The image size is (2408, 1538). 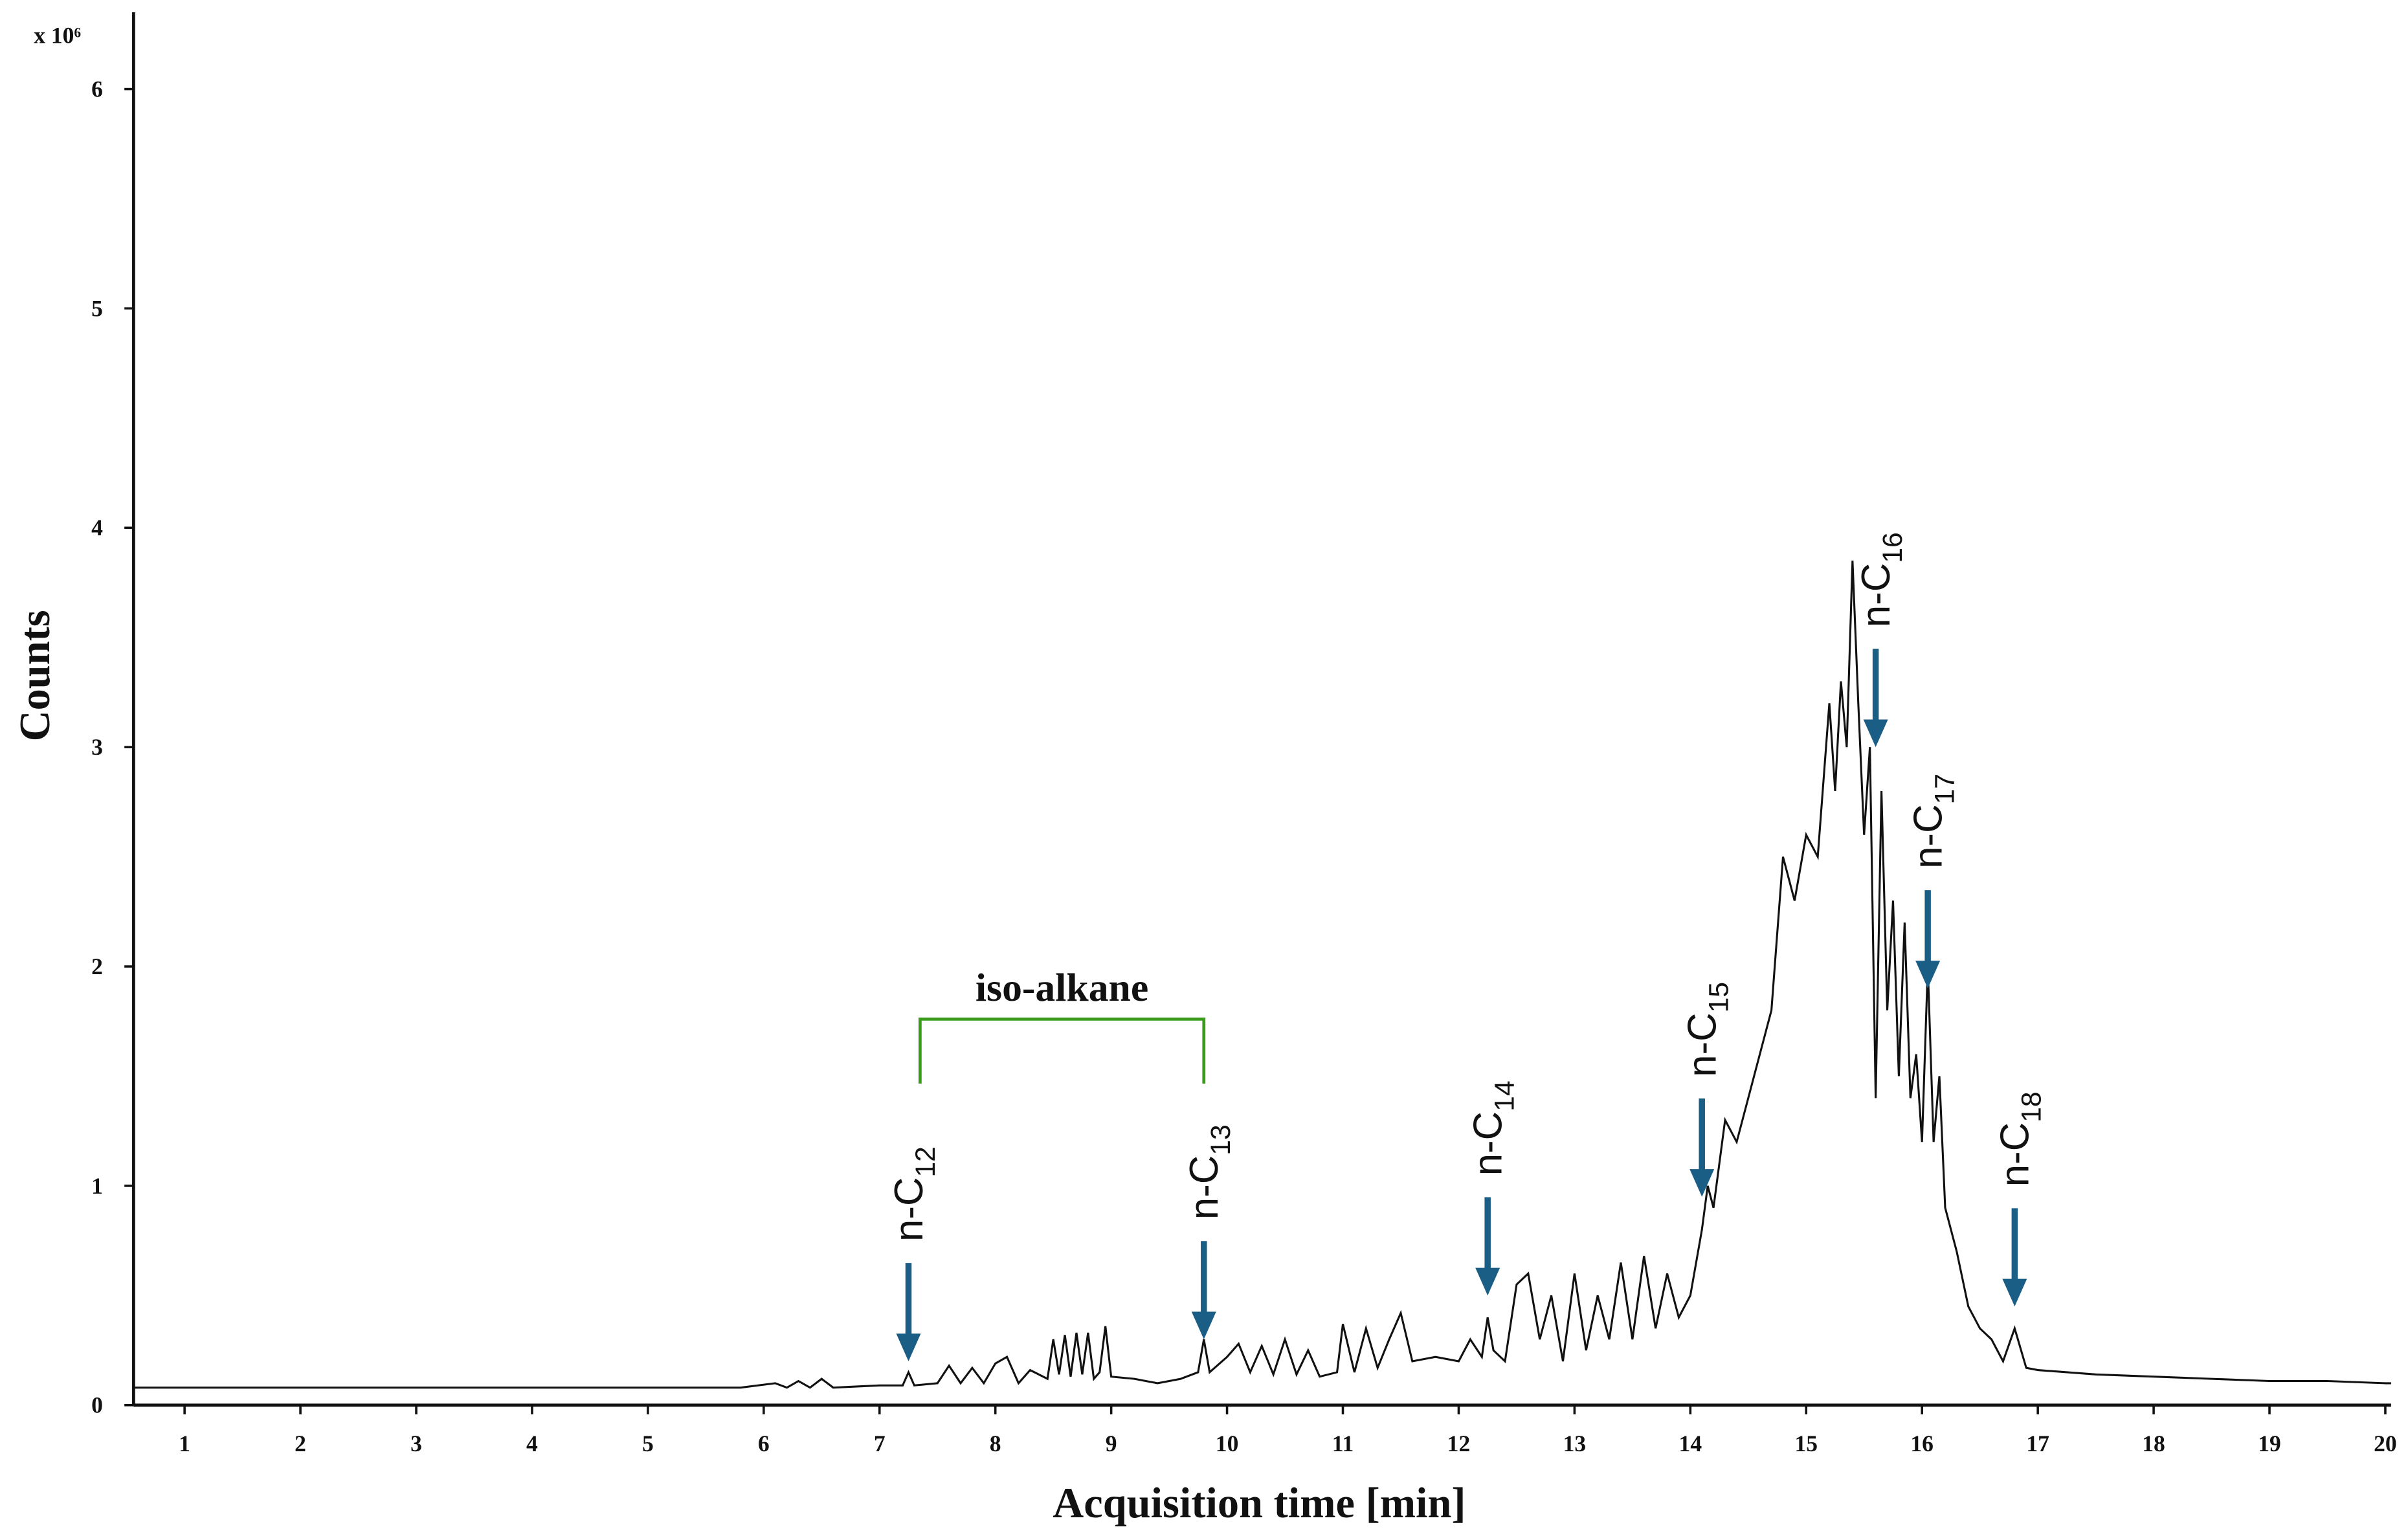 What do you see at coordinates (880, 1443) in the screenshot?
I see `x-tick-label: 7` at bounding box center [880, 1443].